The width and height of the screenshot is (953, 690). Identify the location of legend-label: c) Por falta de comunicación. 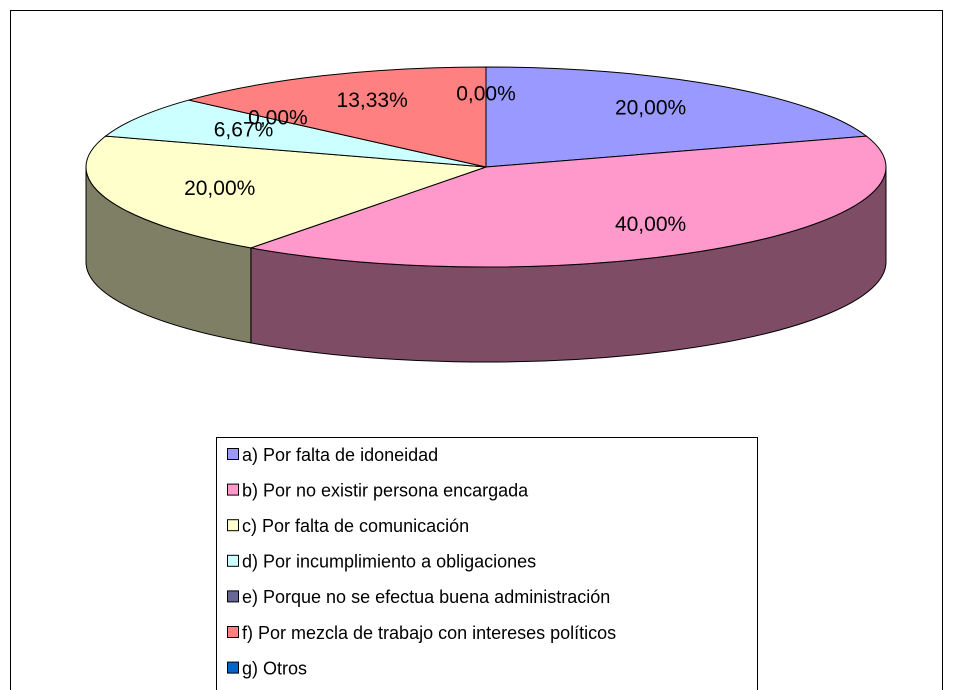
(355, 526).